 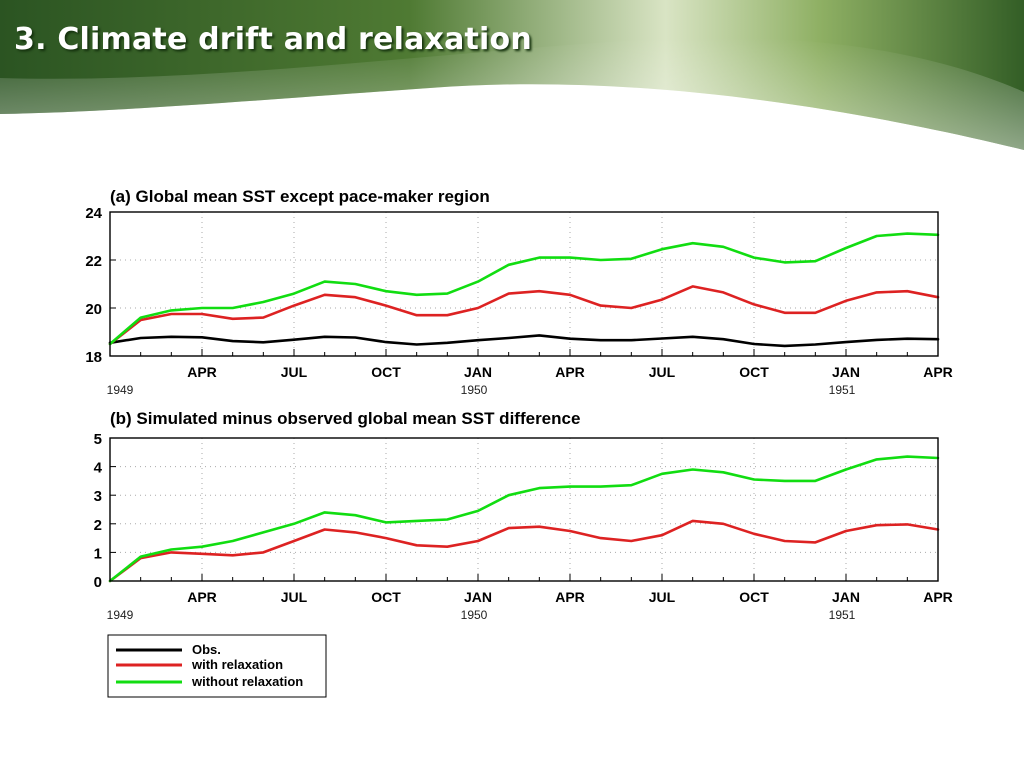 I want to click on slide-title: 3. Climate drift and relaxation, so click(x=273, y=39).